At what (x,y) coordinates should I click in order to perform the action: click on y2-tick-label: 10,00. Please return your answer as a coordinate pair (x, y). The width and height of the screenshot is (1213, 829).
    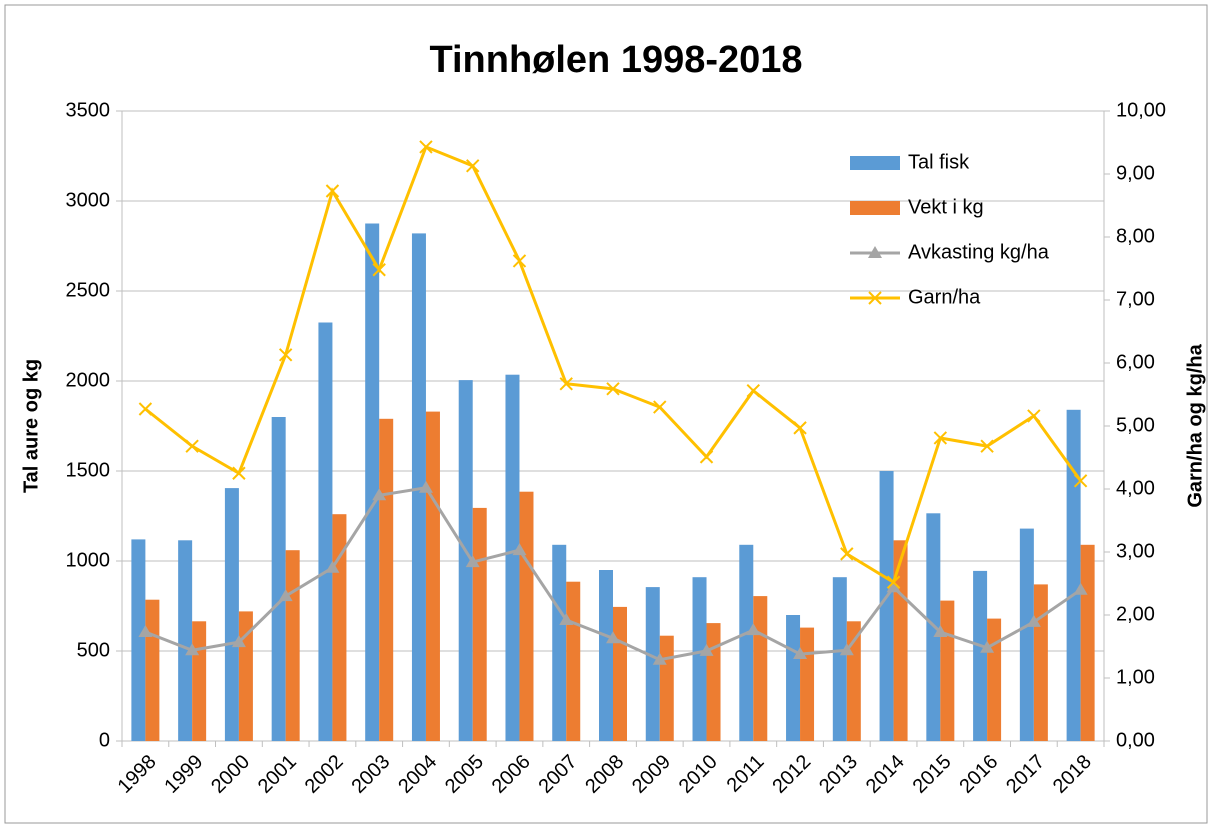
    Looking at the image, I should click on (1141, 110).